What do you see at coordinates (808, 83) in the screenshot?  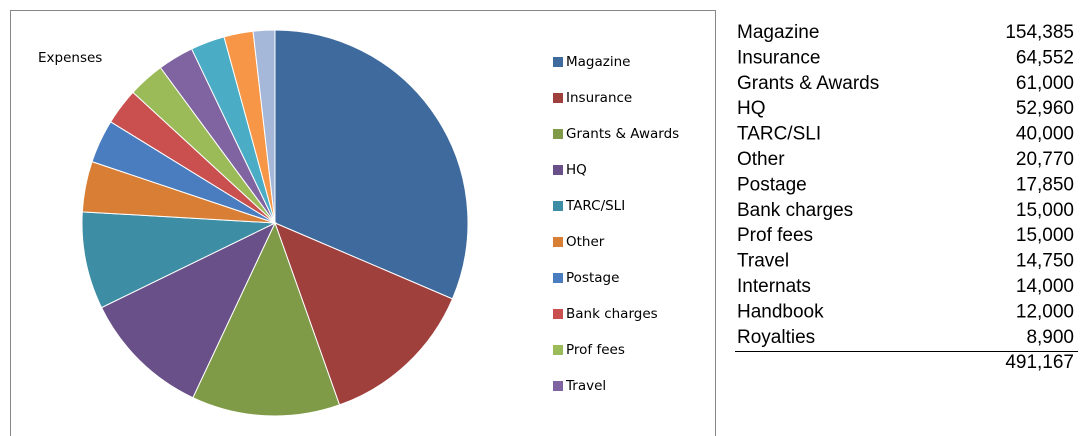 I see `row-label: Grants & Awards` at bounding box center [808, 83].